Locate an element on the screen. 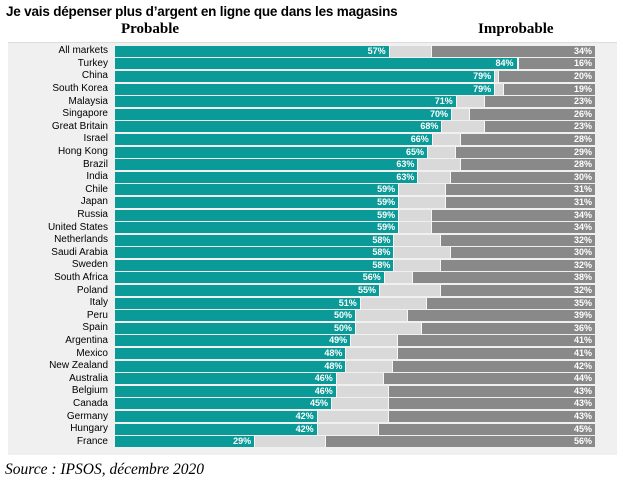  bar-track: 66% 28% is located at coordinates (355, 139).